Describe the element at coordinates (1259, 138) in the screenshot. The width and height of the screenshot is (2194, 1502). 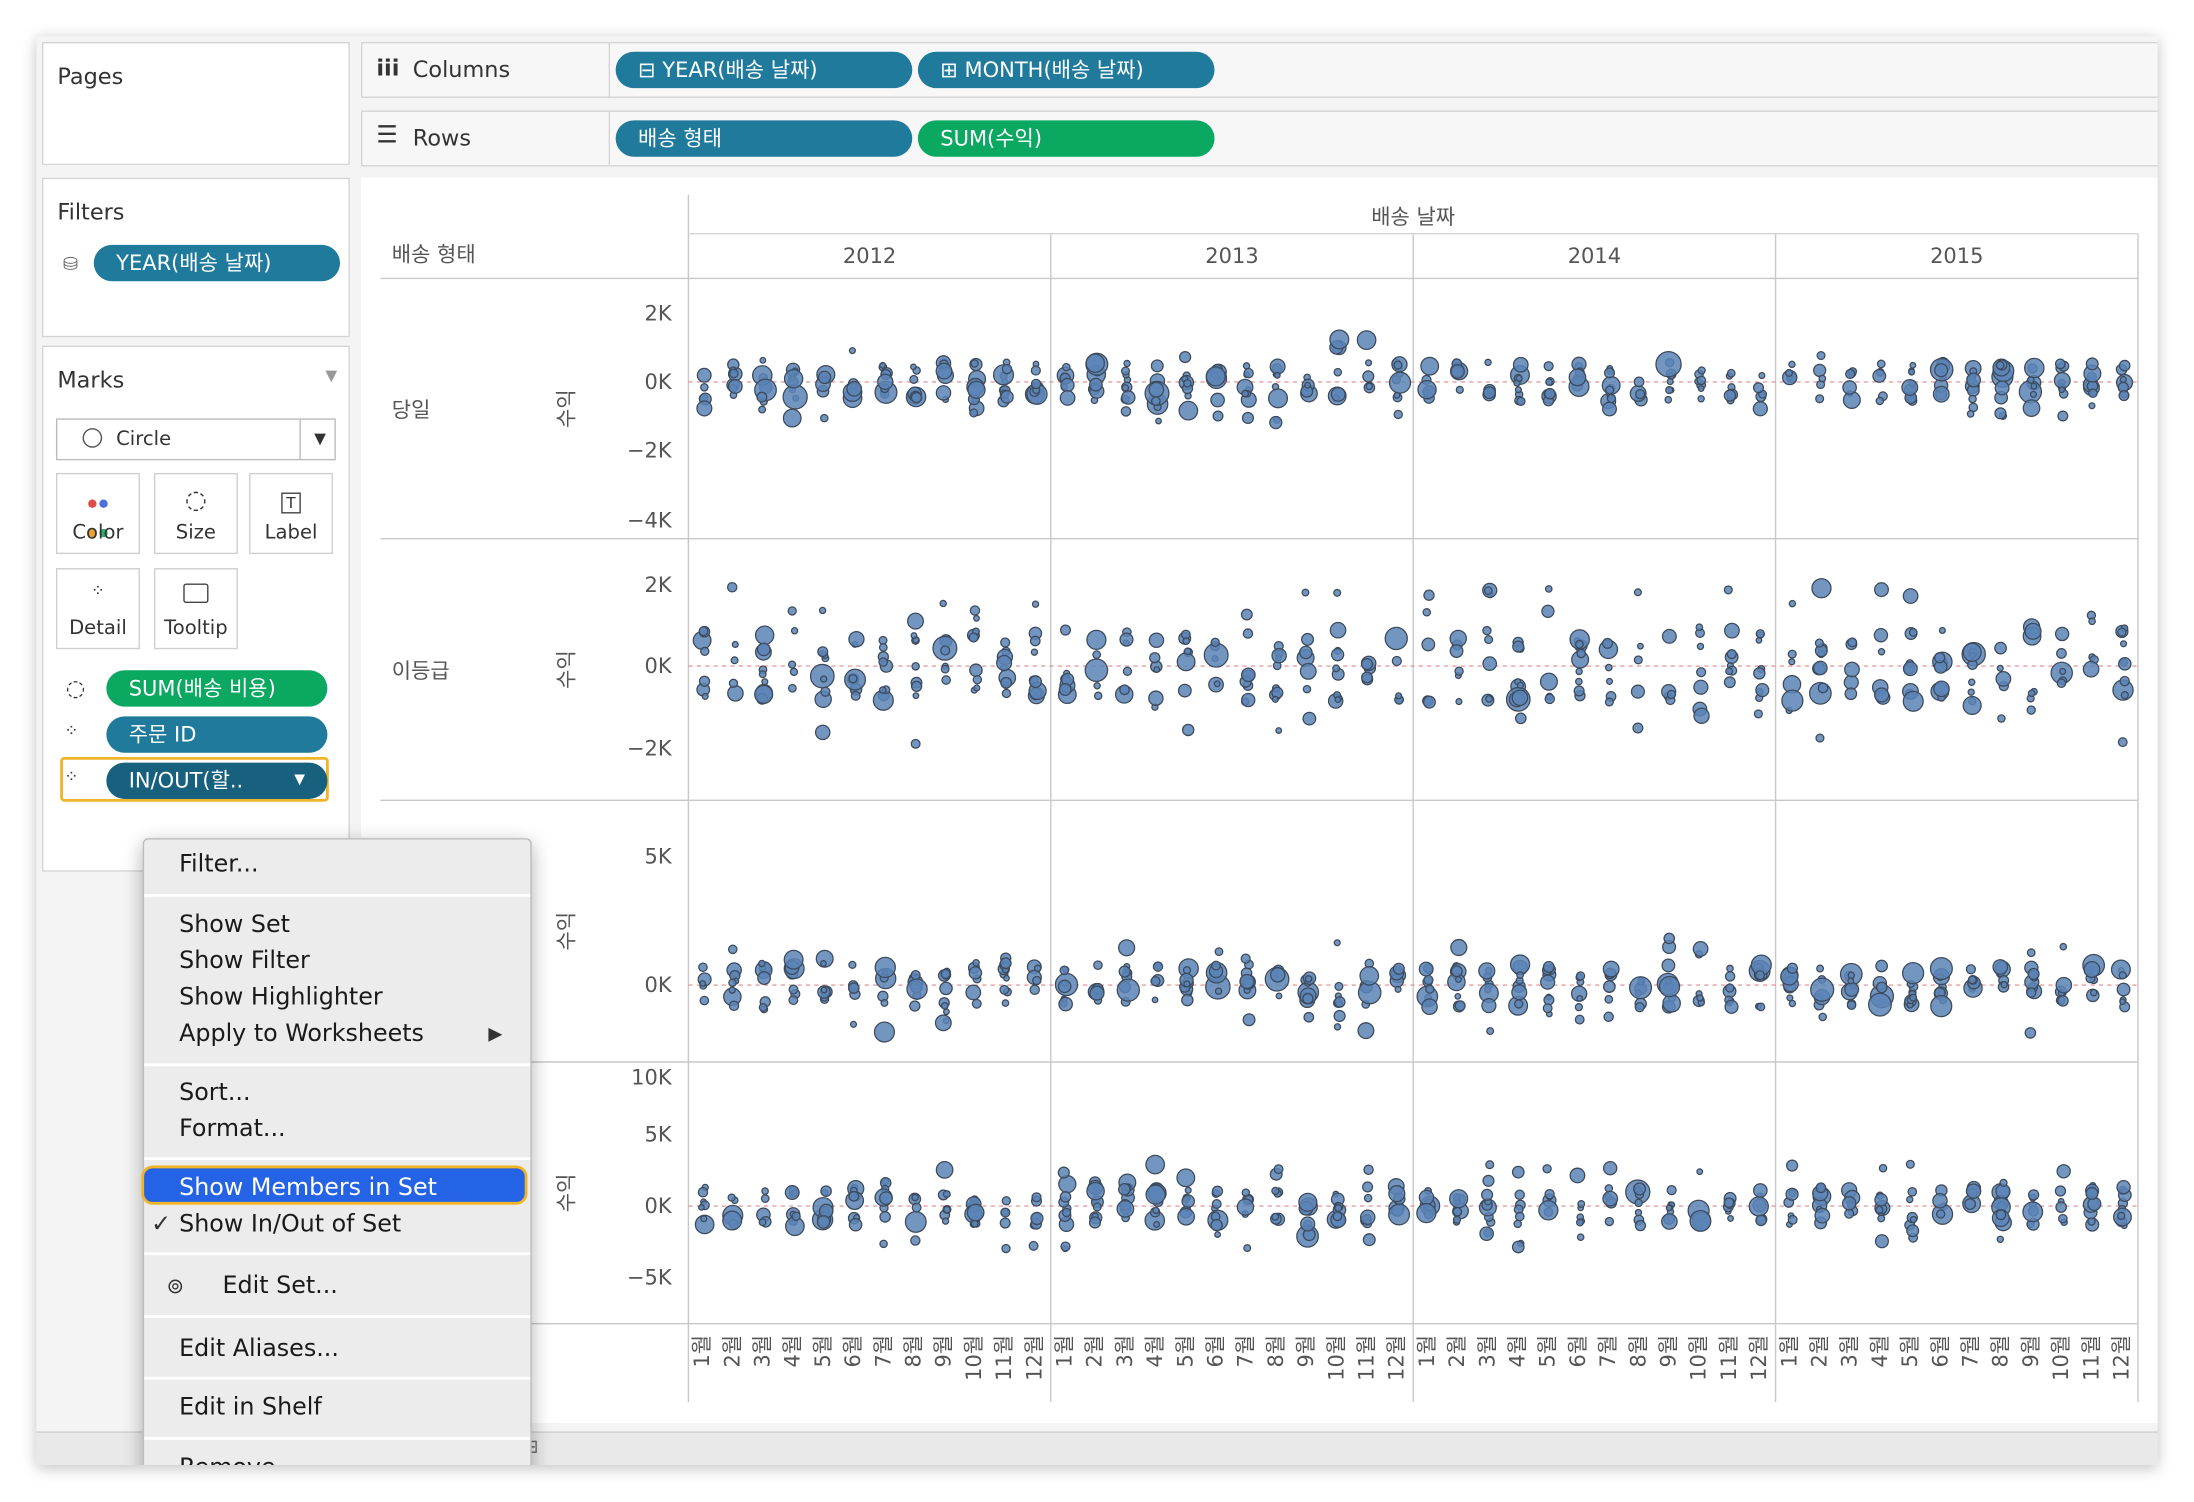
I see `rows-shelf: ☰ Rows 배송 형태 SUM(수익)` at that location.